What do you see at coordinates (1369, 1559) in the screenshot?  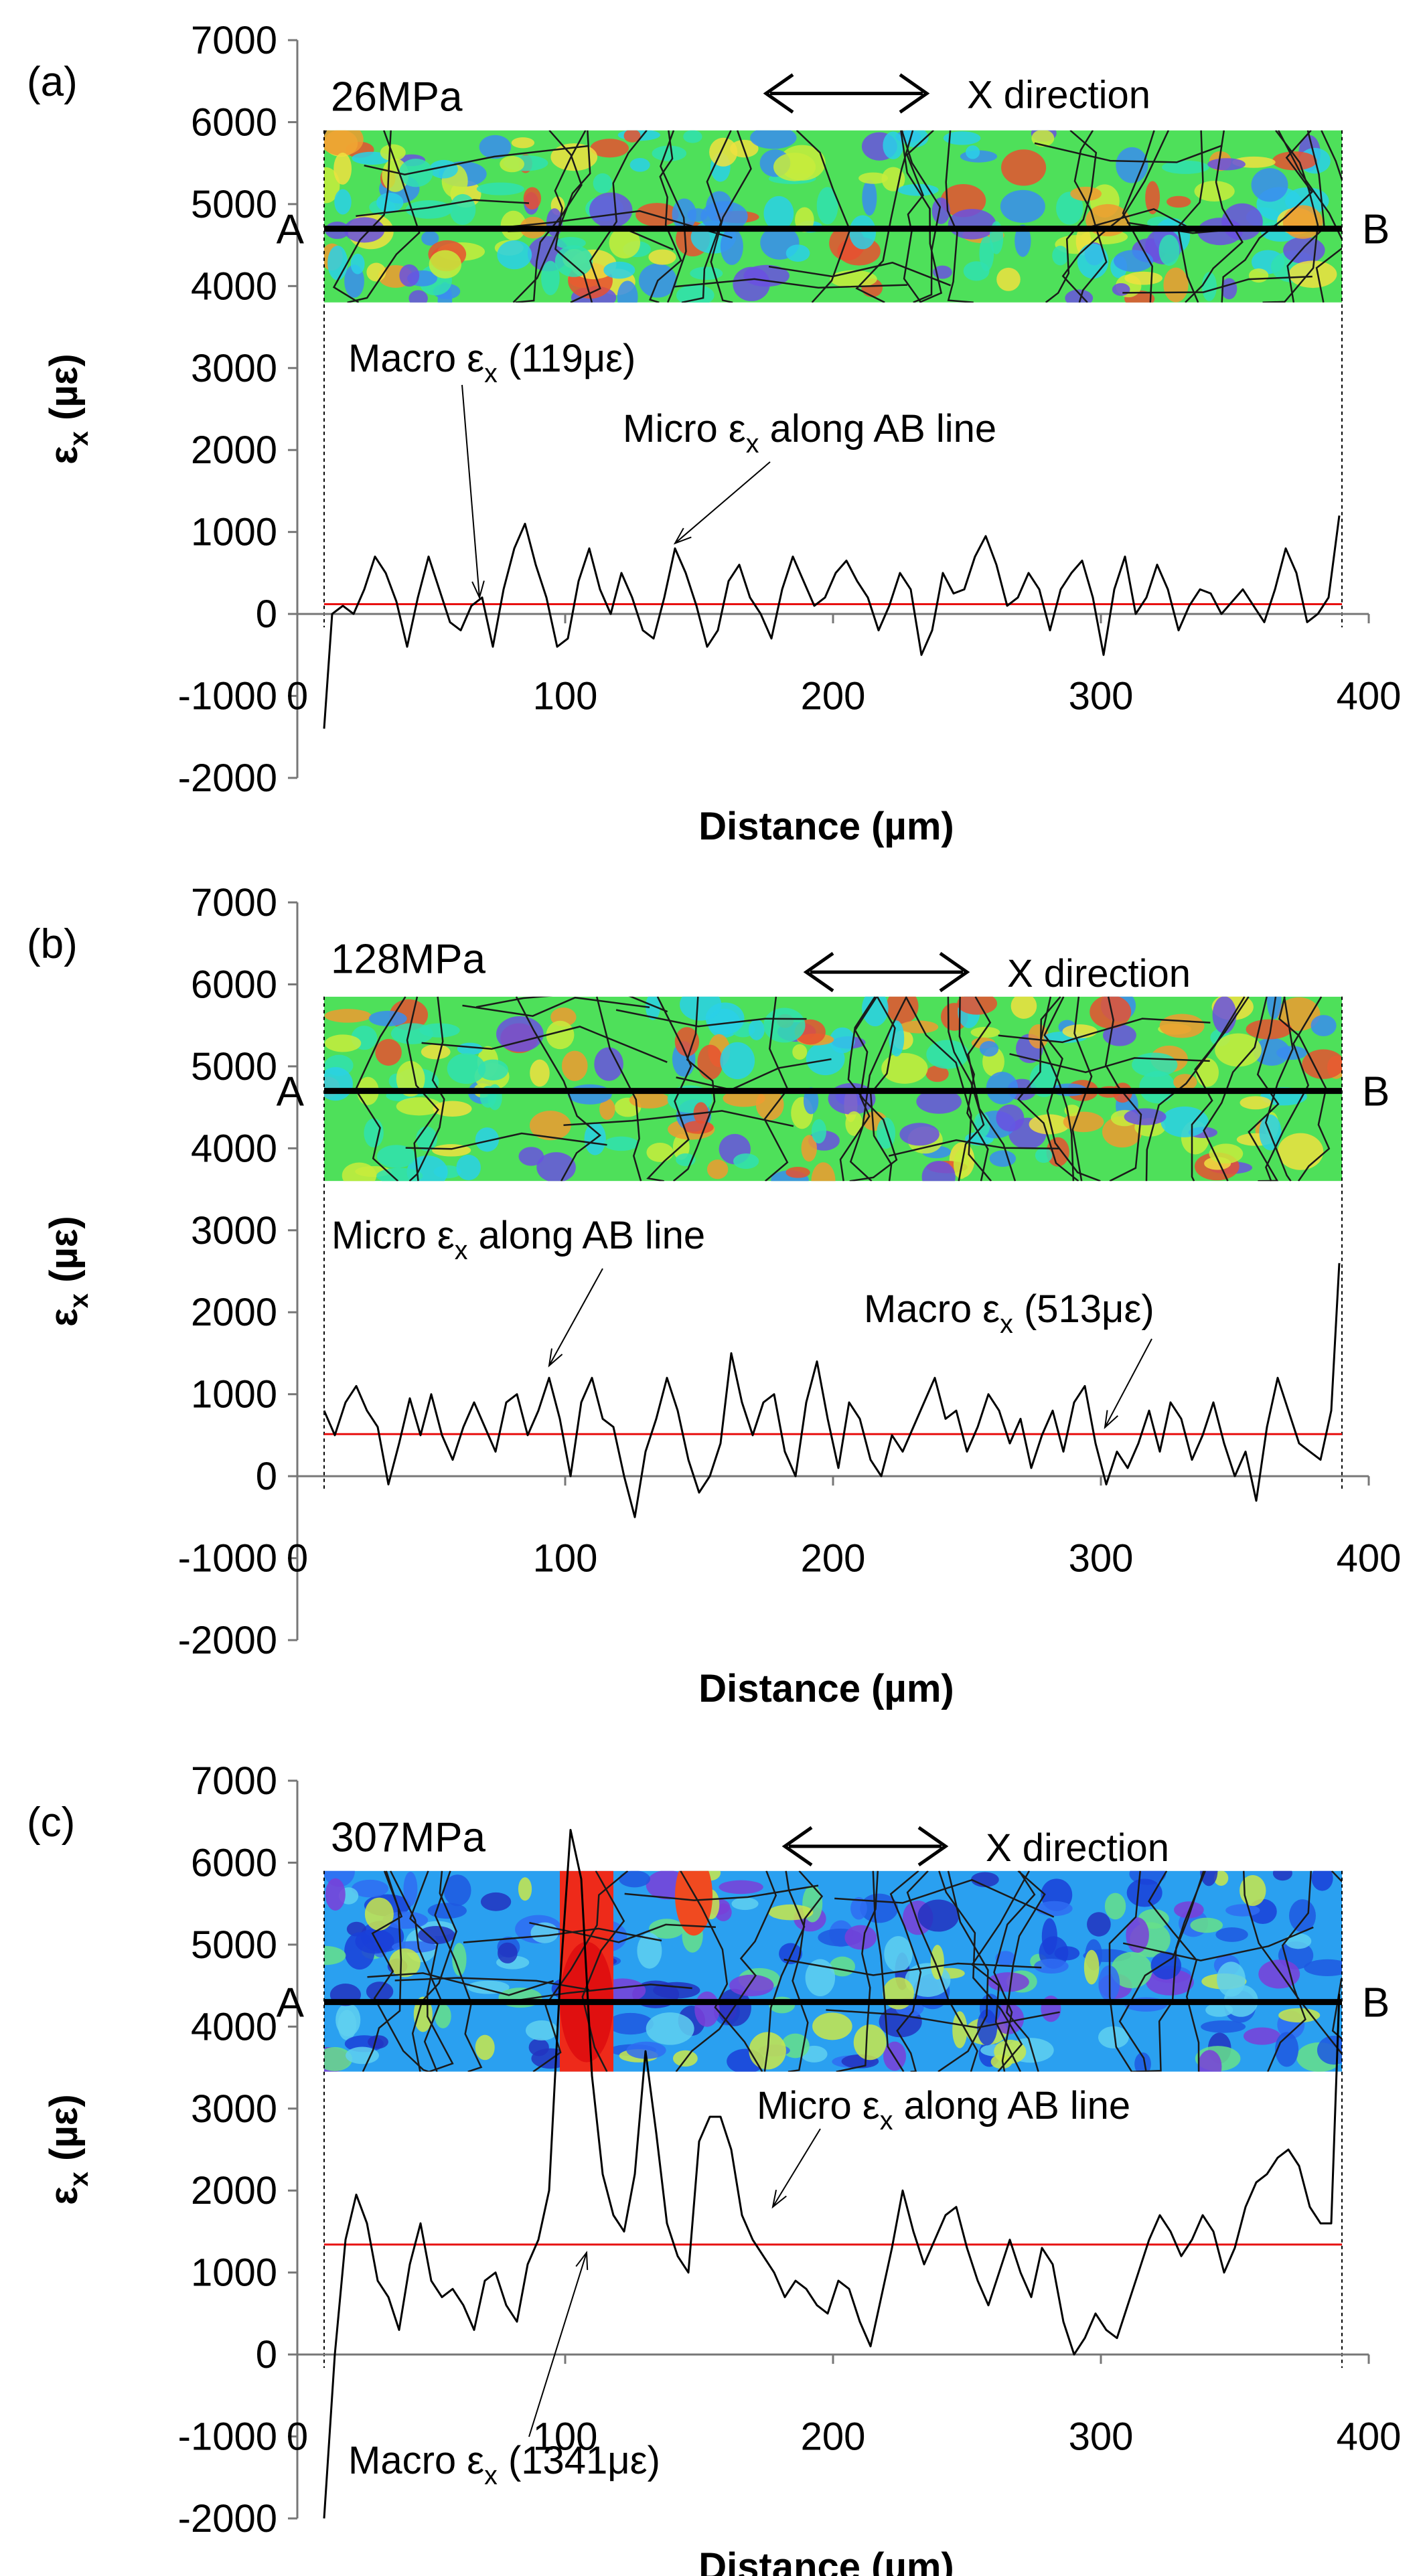 I see `x-tick-label: 400` at bounding box center [1369, 1559].